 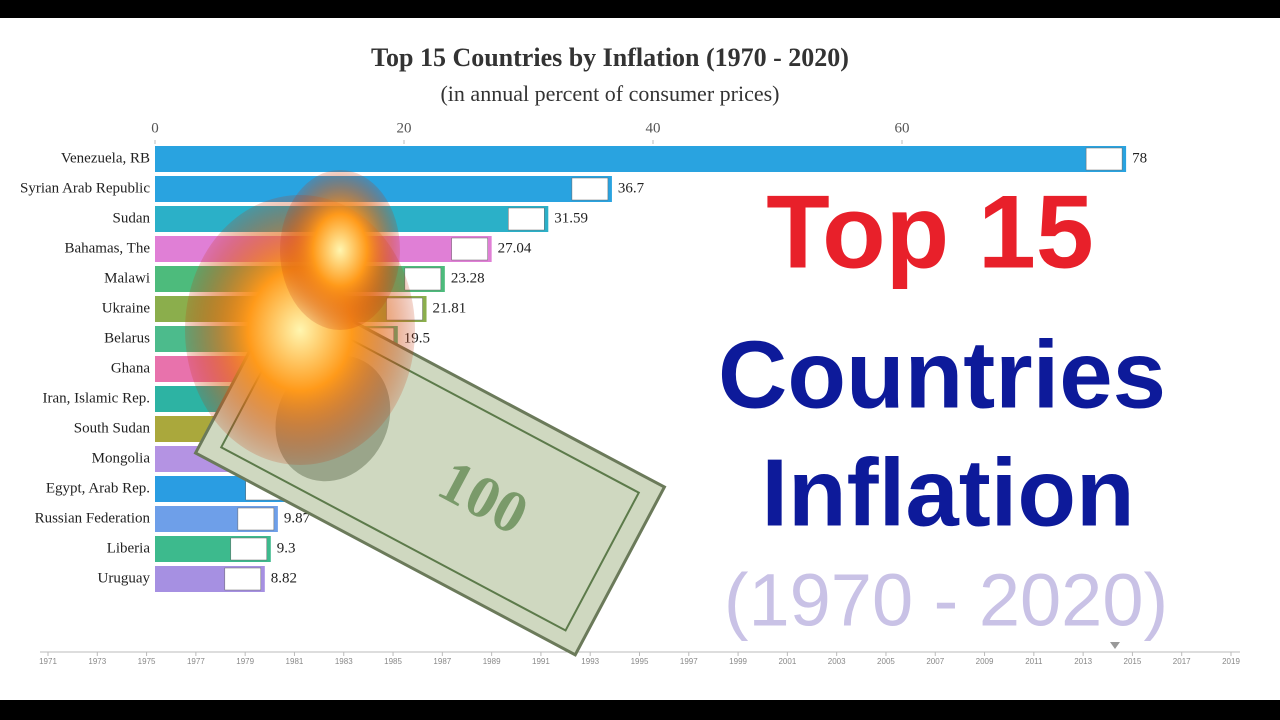 What do you see at coordinates (48, 661) in the screenshot?
I see `timeline-label: 1971` at bounding box center [48, 661].